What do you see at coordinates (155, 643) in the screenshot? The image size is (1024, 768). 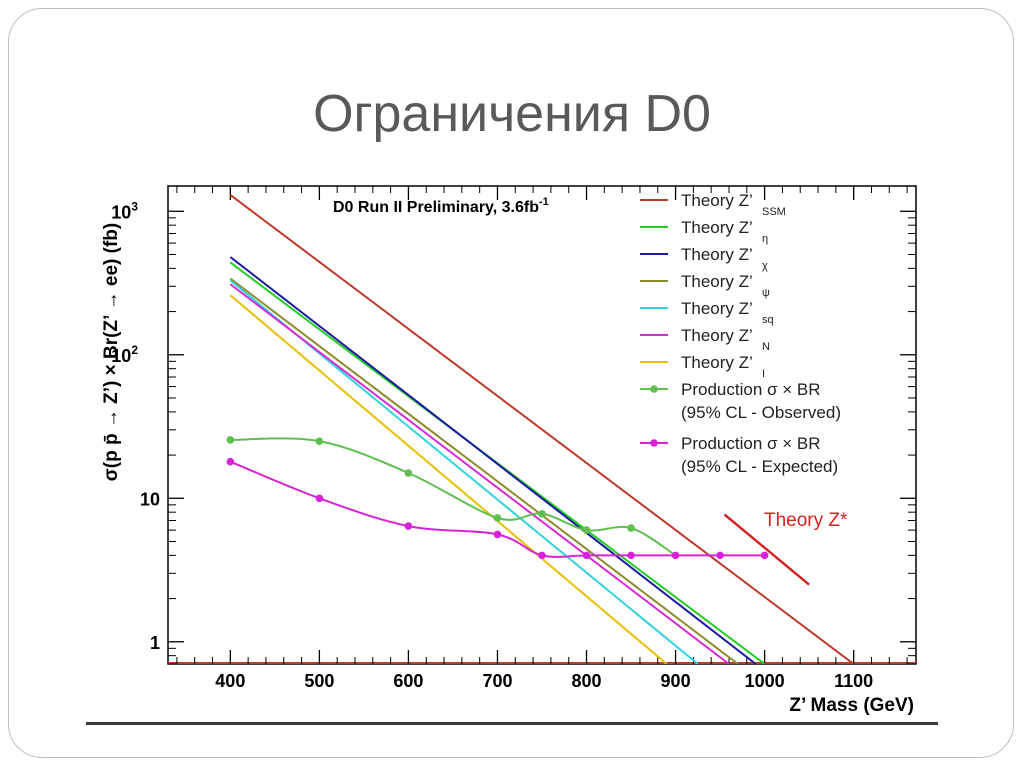 I see `y-tick-label: 1` at bounding box center [155, 643].